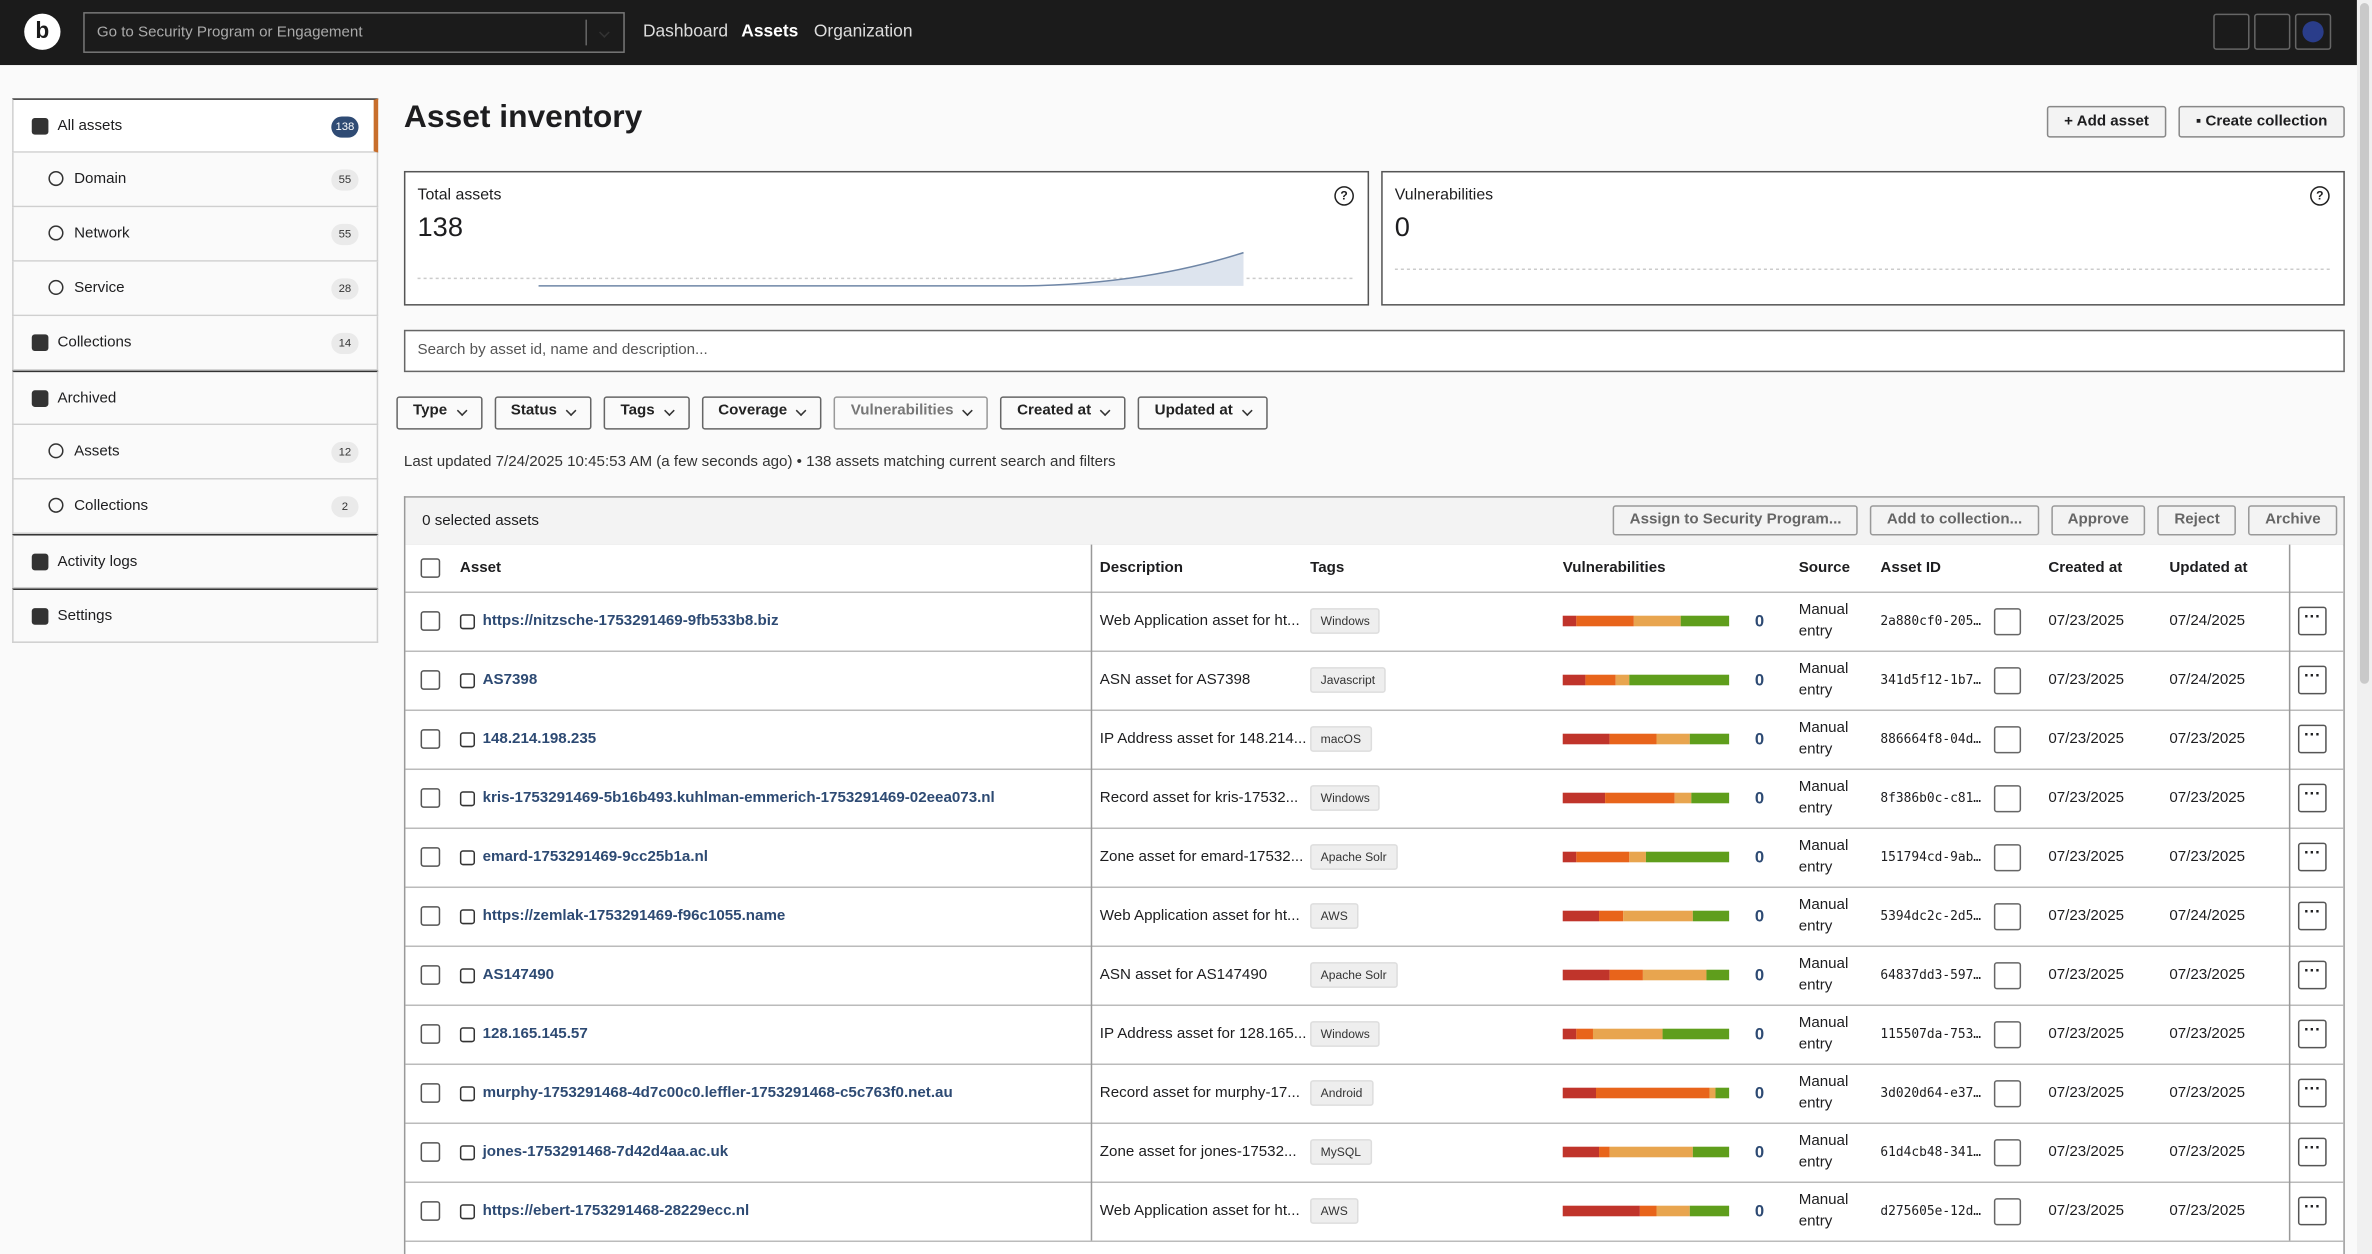 The width and height of the screenshot is (2372, 1254). What do you see at coordinates (439, 412) in the screenshot?
I see `filter-button: Type` at bounding box center [439, 412].